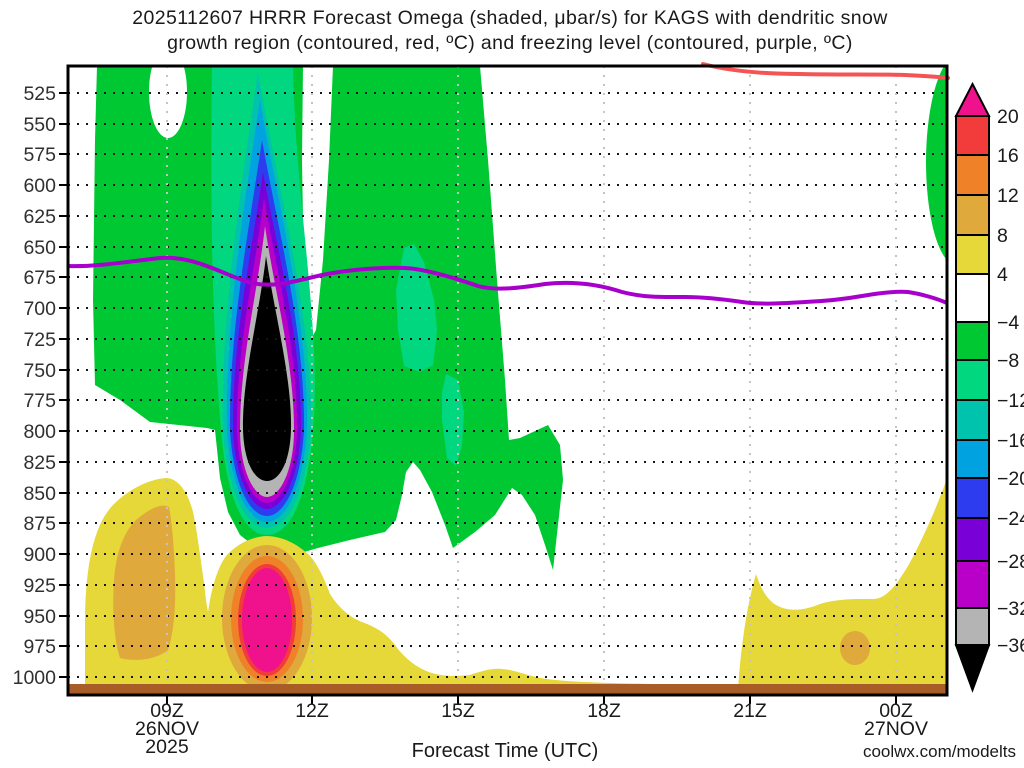 This screenshot has width=1024, height=768. What do you see at coordinates (972, 668) in the screenshot?
I see `colorbar-arrow-bottom` at bounding box center [972, 668].